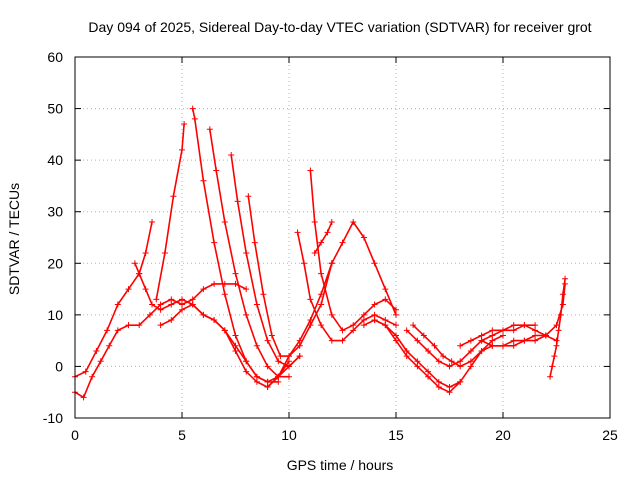  I want to click on x-tick-label: 25, so click(610, 435).